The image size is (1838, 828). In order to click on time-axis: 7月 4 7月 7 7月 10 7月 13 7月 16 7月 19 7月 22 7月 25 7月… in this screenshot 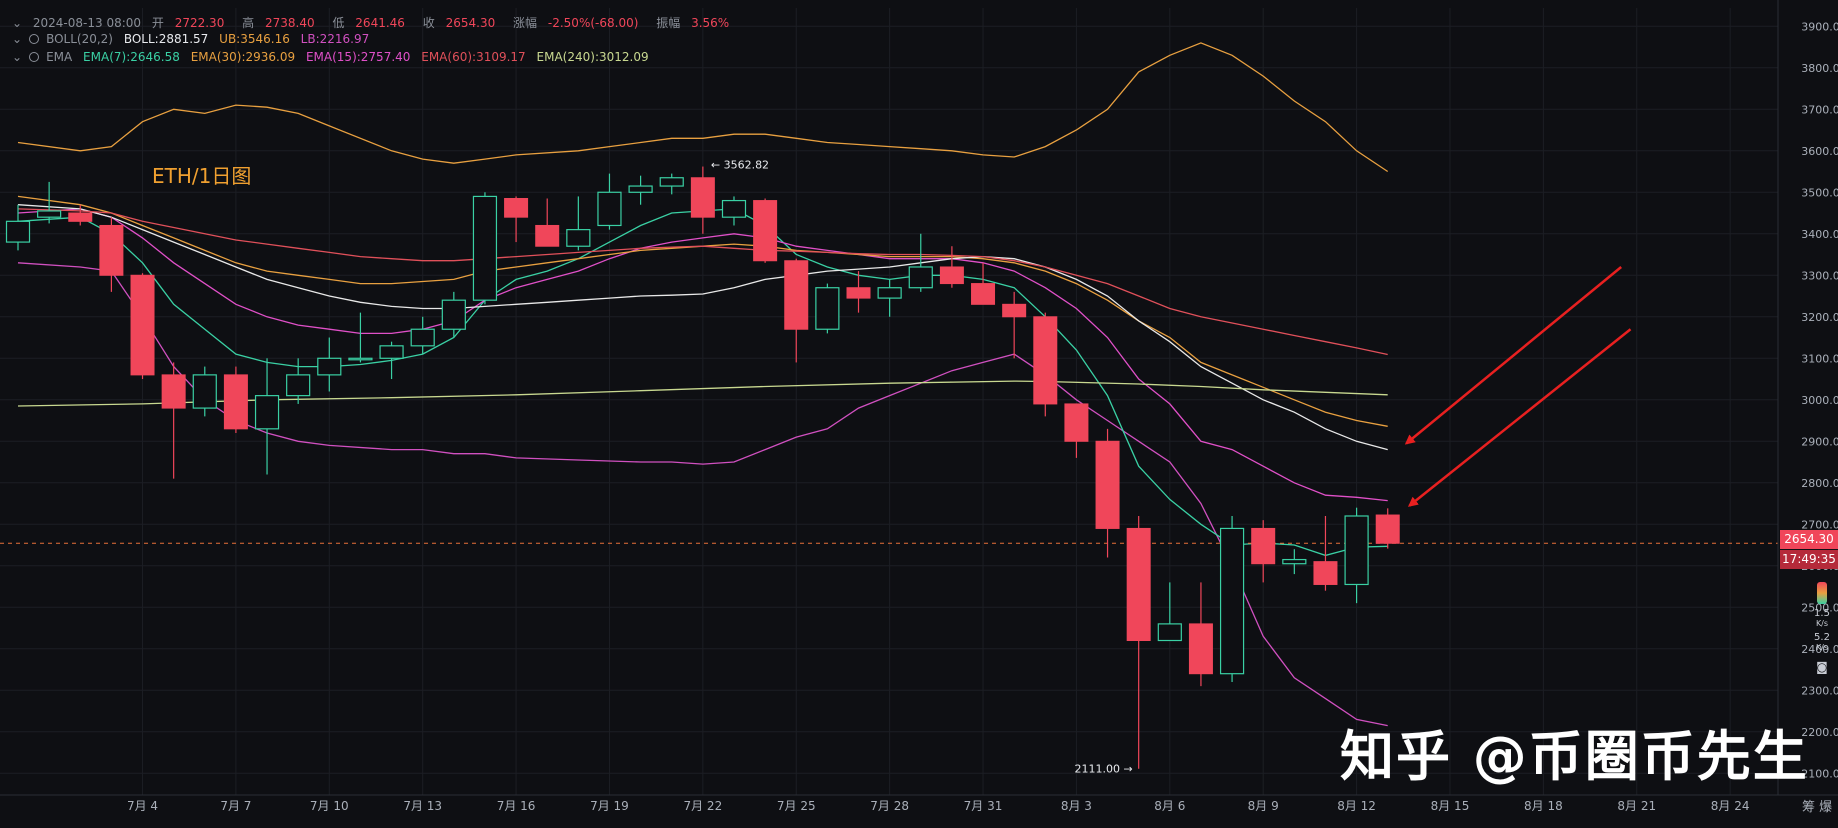, I will do `click(919, 803)`.